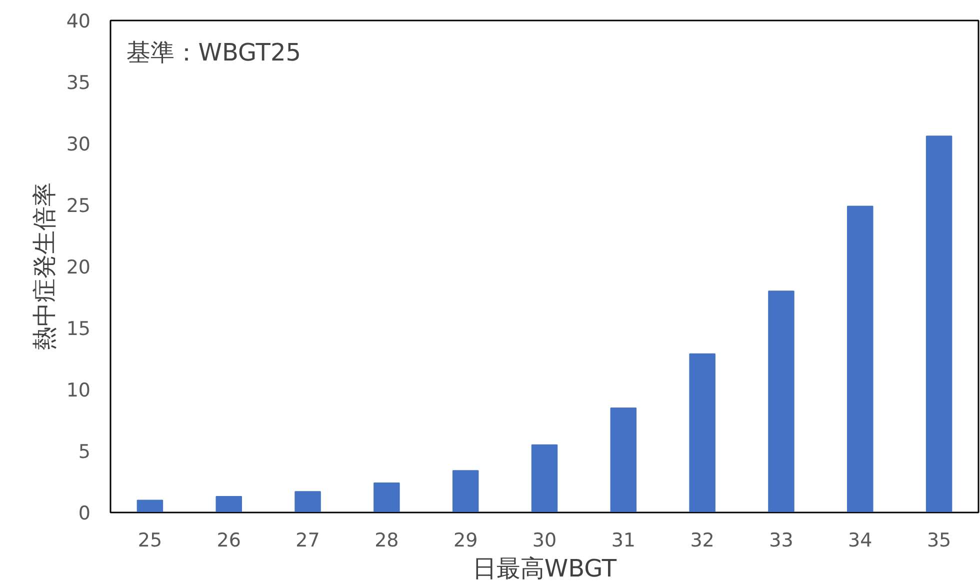 This screenshot has width=980, height=585. Describe the element at coordinates (78, 329) in the screenshot. I see `y-tick-label: 15` at that location.